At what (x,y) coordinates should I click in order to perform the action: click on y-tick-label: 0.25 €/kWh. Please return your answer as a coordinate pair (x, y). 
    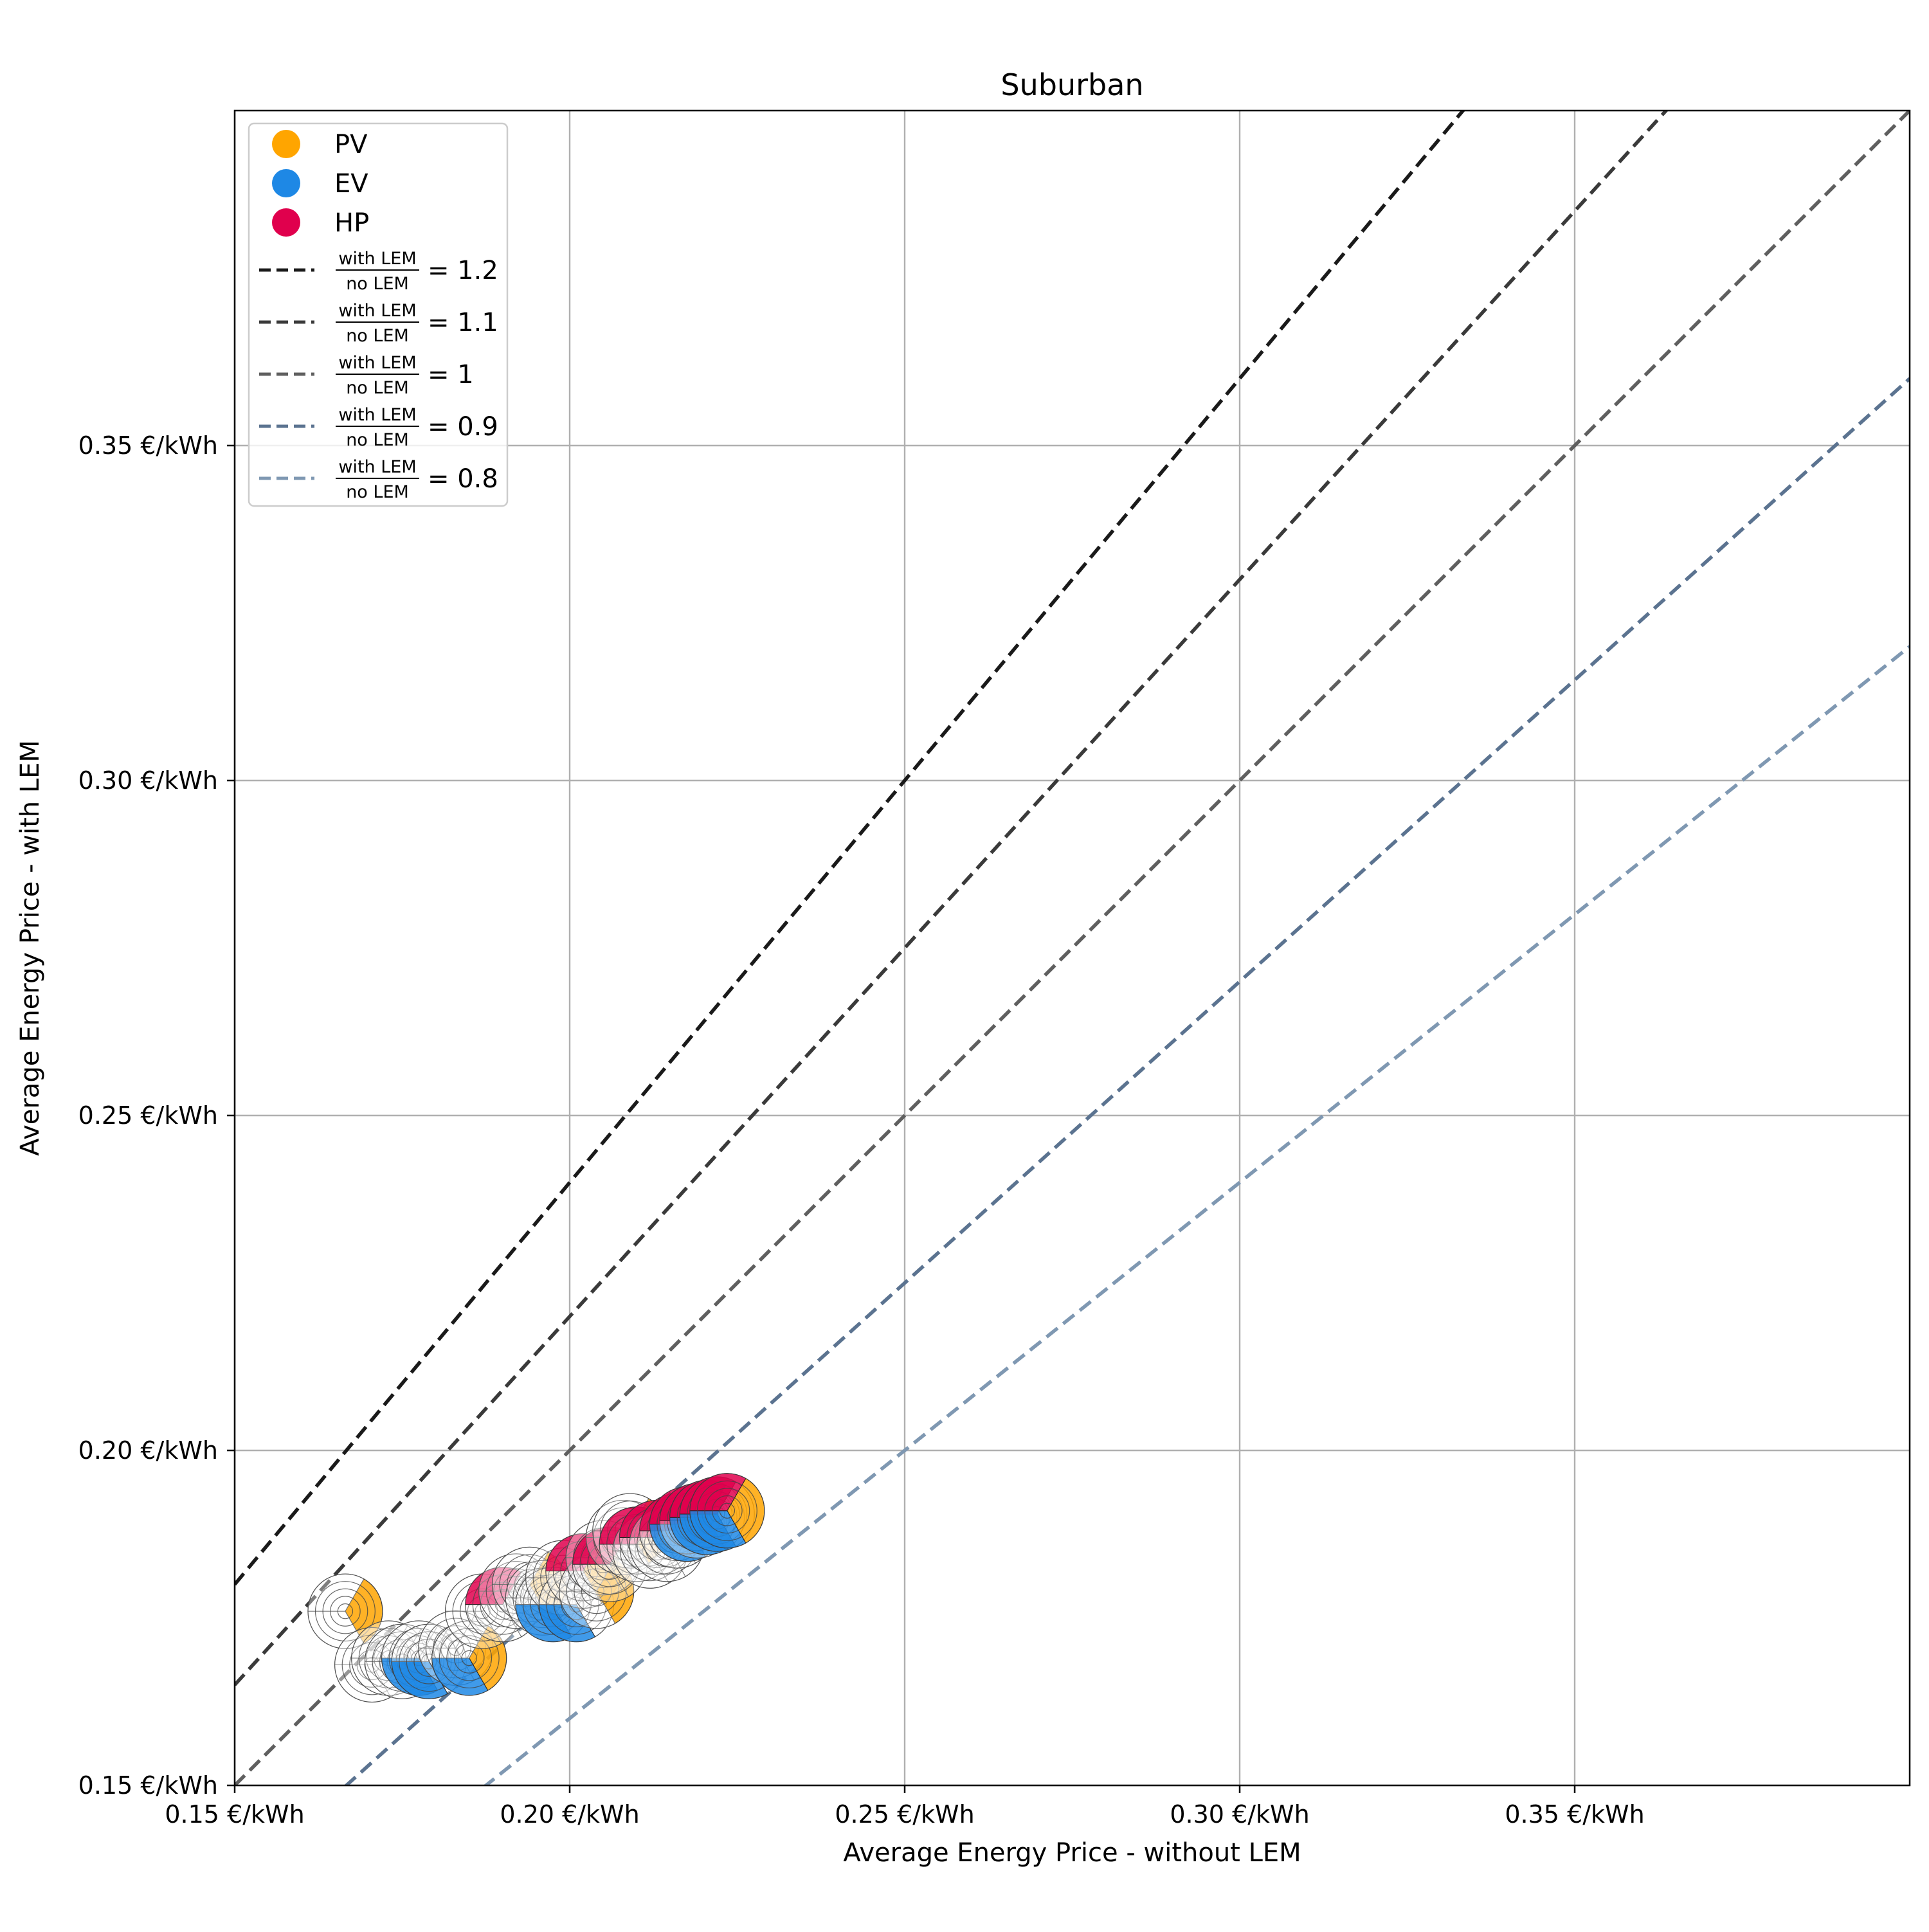
    Looking at the image, I should click on (148, 1115).